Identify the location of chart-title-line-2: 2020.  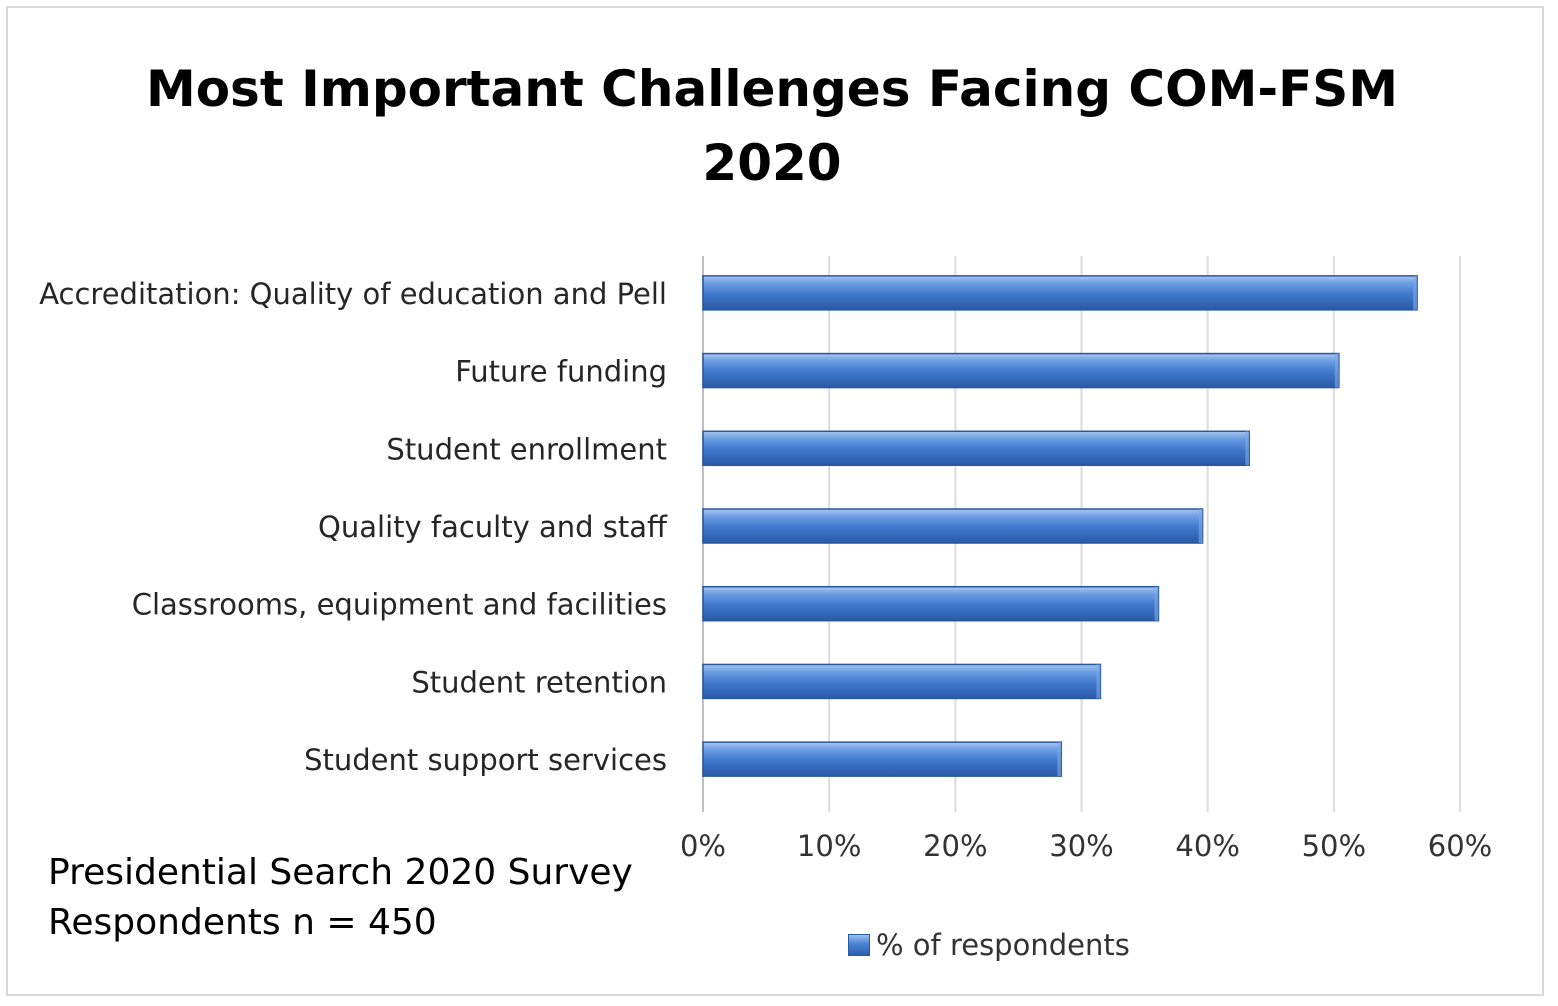
(772, 163).